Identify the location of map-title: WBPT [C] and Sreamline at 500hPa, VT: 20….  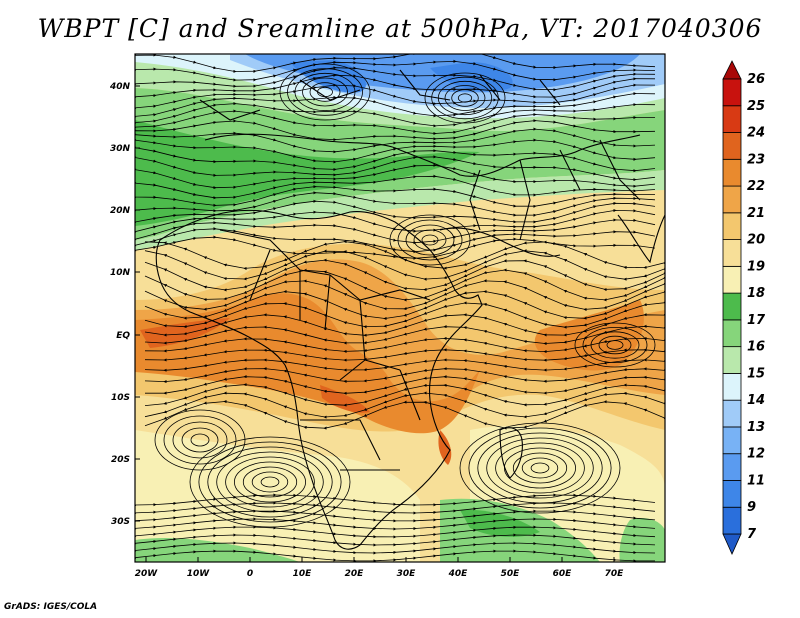
(400, 28).